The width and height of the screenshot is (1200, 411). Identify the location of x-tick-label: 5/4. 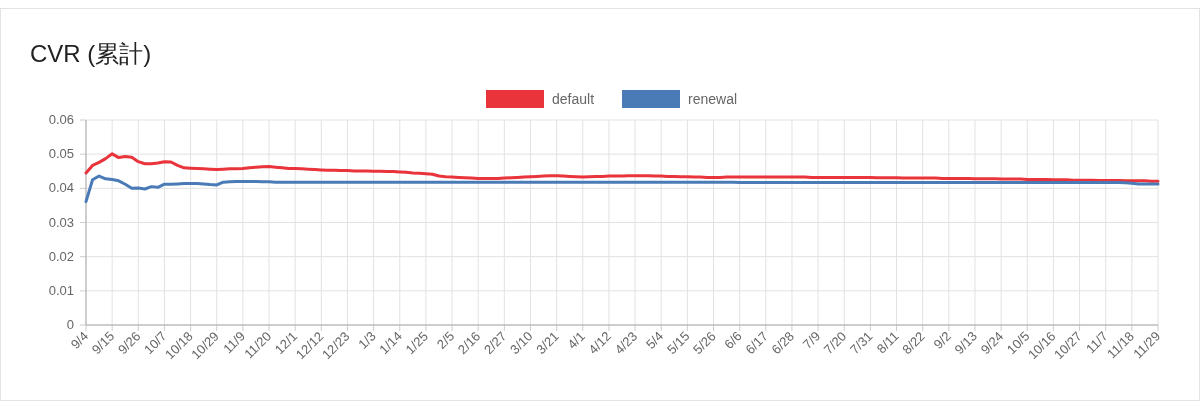
(654, 340).